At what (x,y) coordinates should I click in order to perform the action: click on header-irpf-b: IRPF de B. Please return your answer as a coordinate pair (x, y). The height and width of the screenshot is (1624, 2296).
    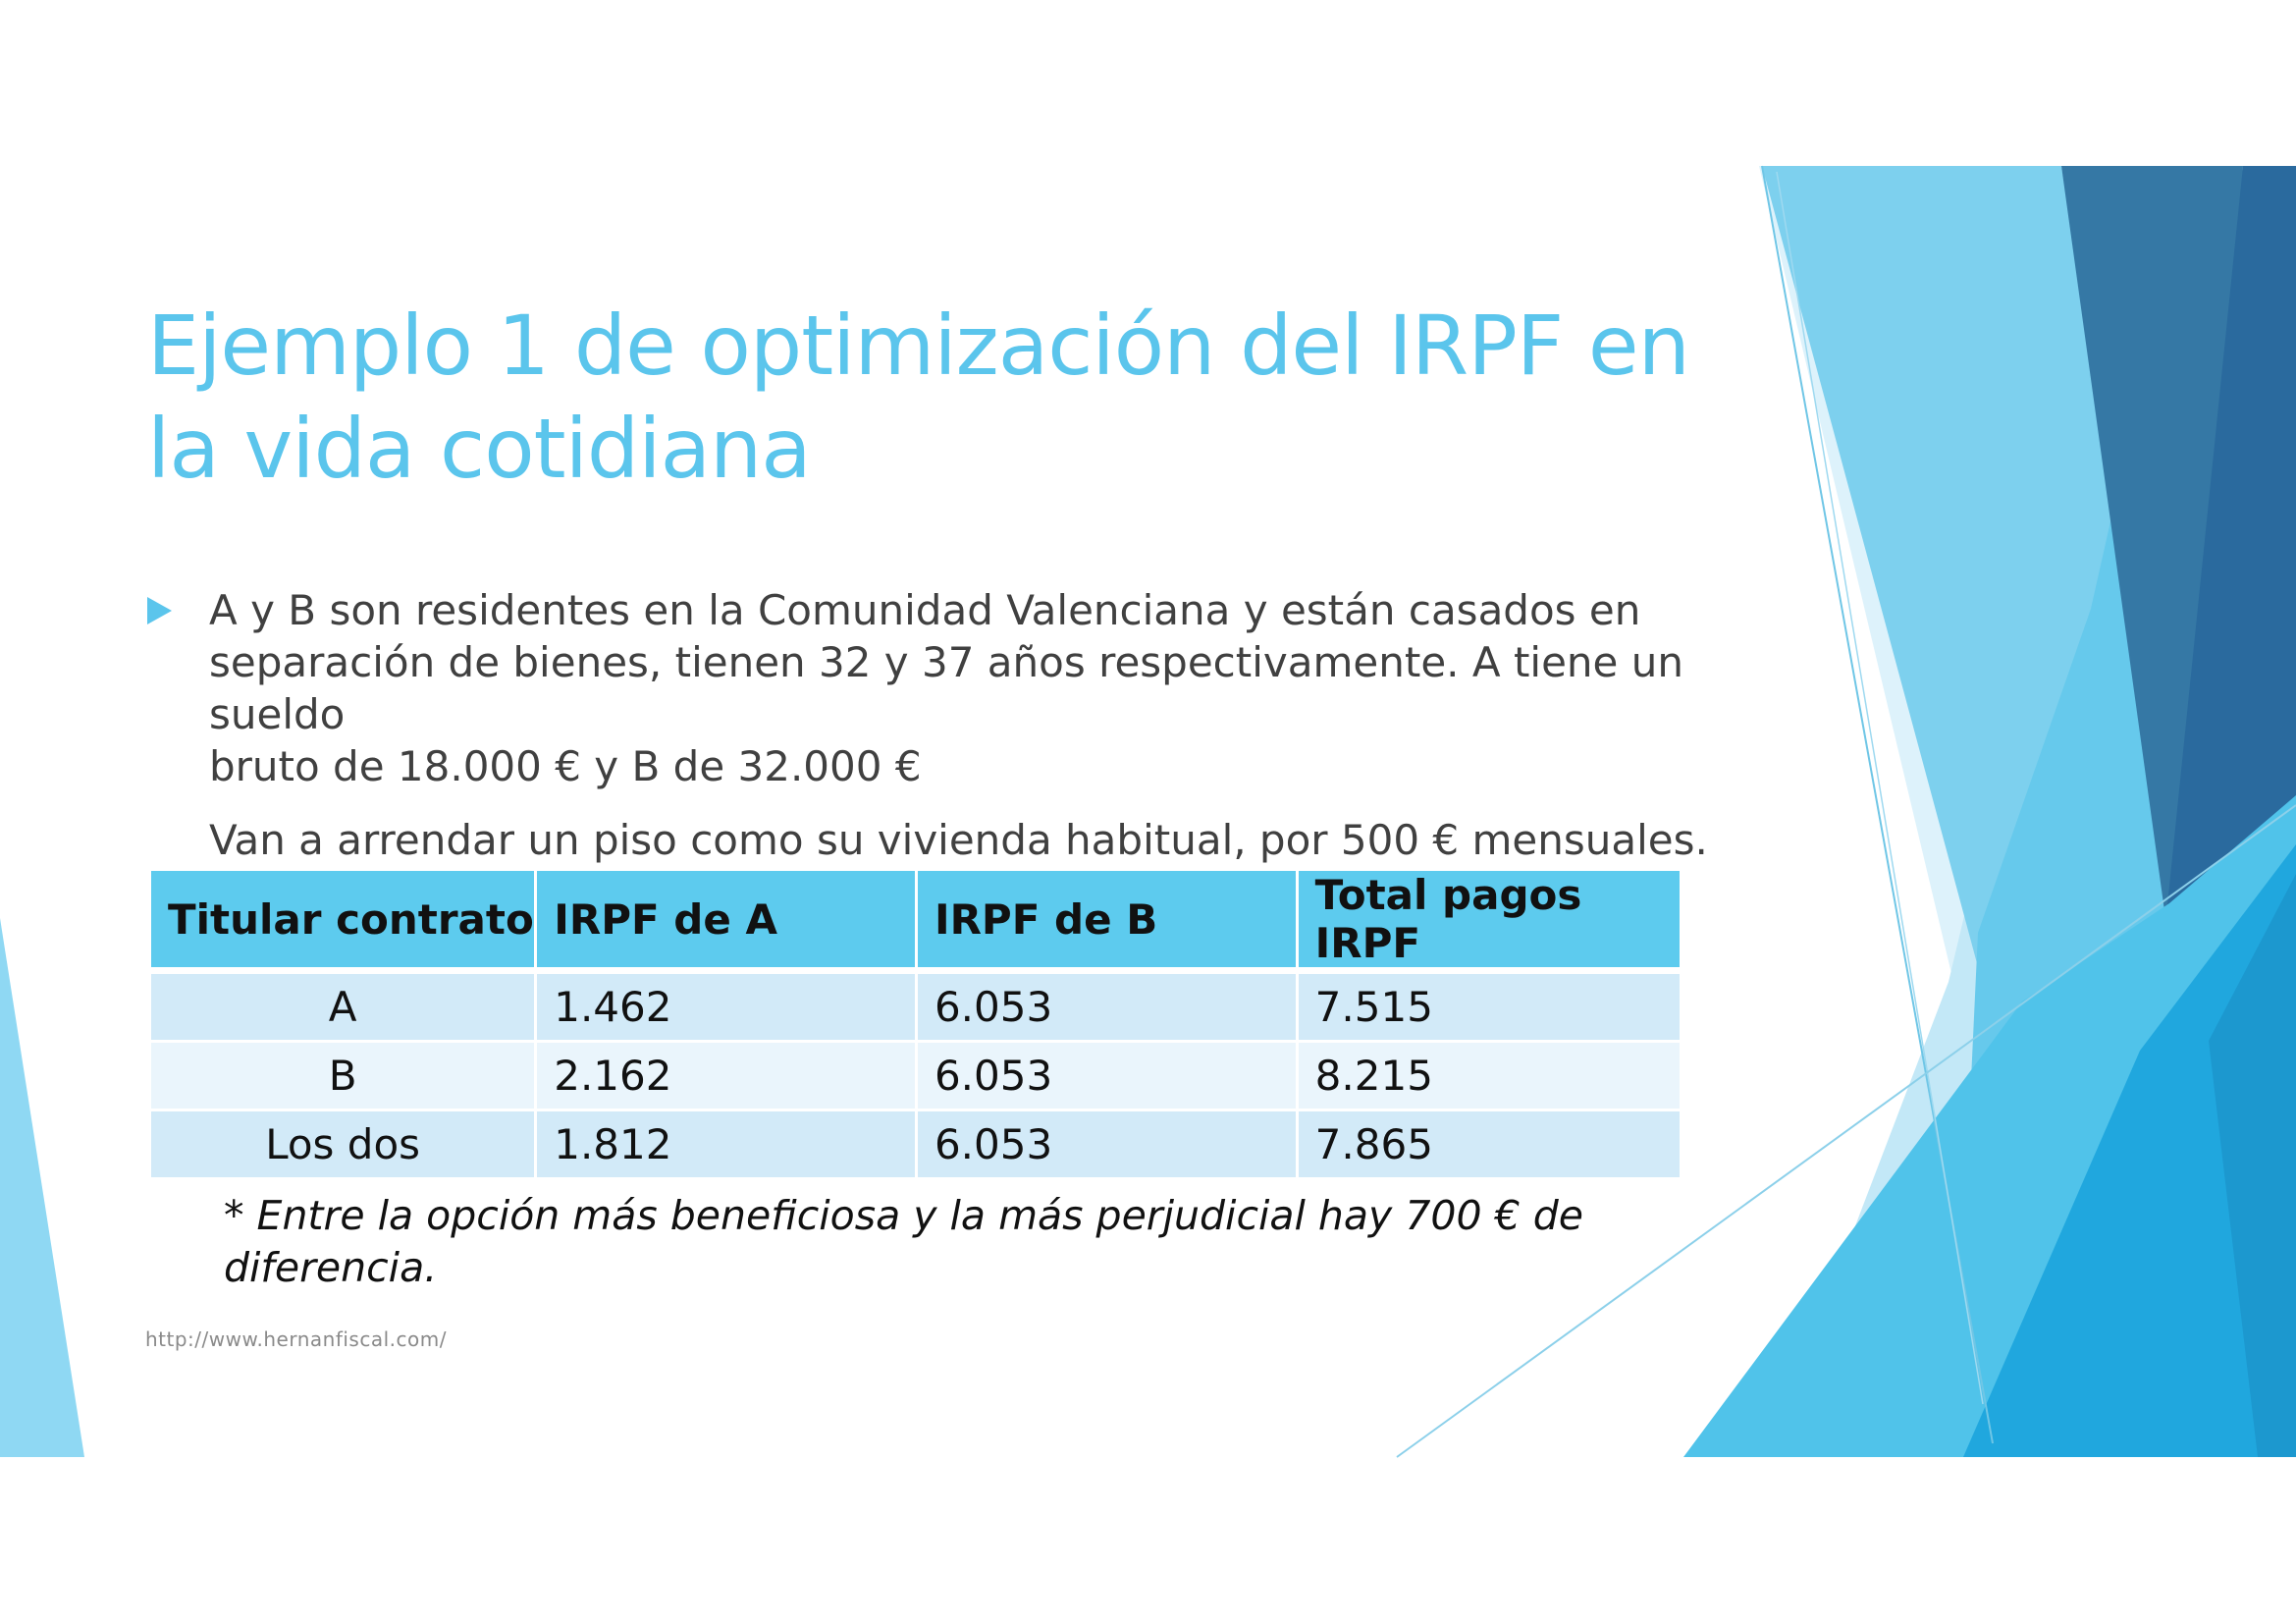
    Looking at the image, I should click on (1108, 922).